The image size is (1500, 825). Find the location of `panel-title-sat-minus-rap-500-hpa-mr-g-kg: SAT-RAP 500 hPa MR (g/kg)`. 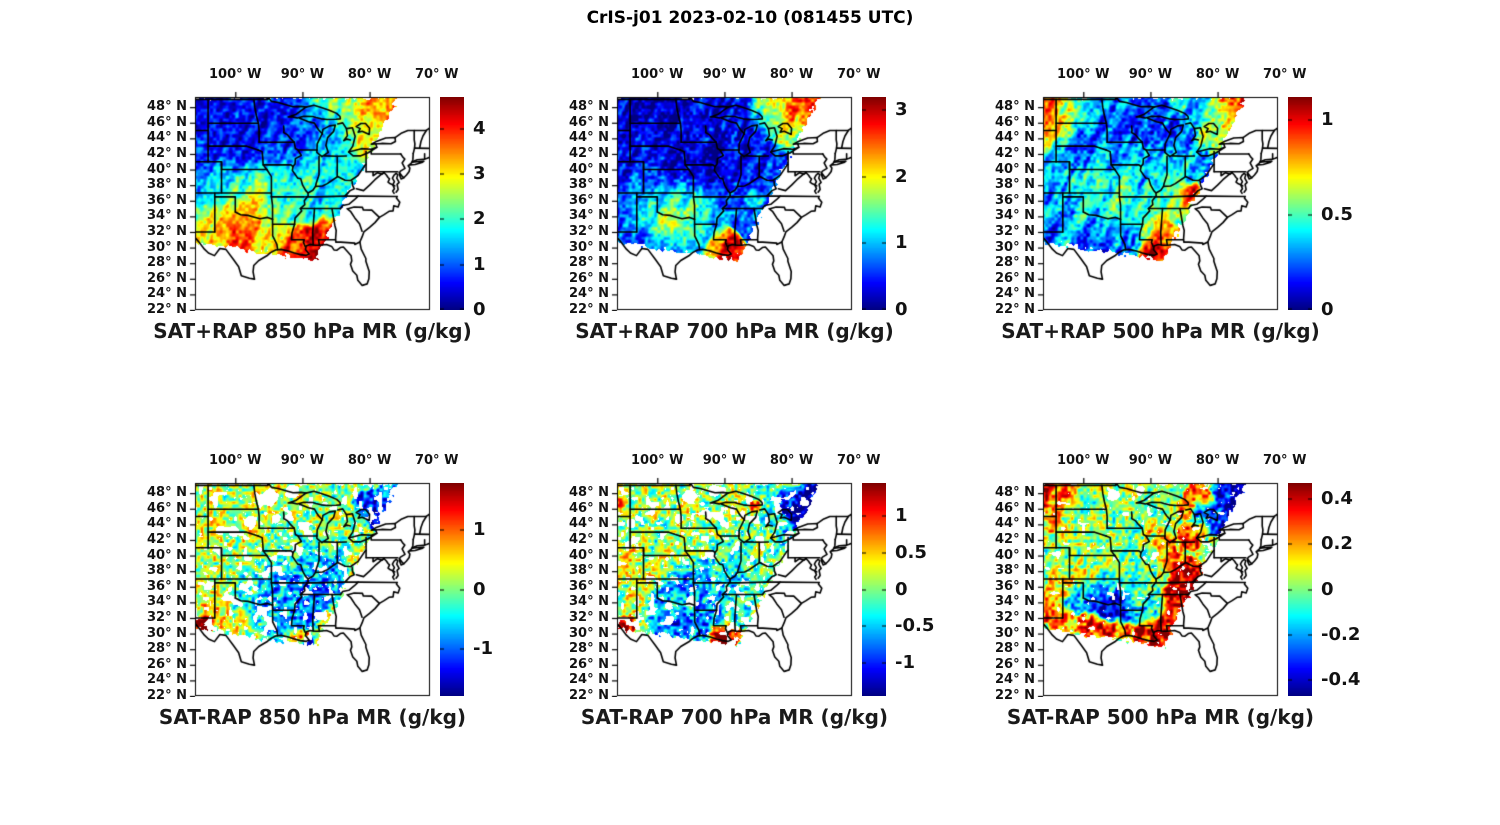

panel-title-sat-minus-rap-500-hpa-mr-g-kg: SAT-RAP 500 hPa MR (g/kg) is located at coordinates (1160, 717).